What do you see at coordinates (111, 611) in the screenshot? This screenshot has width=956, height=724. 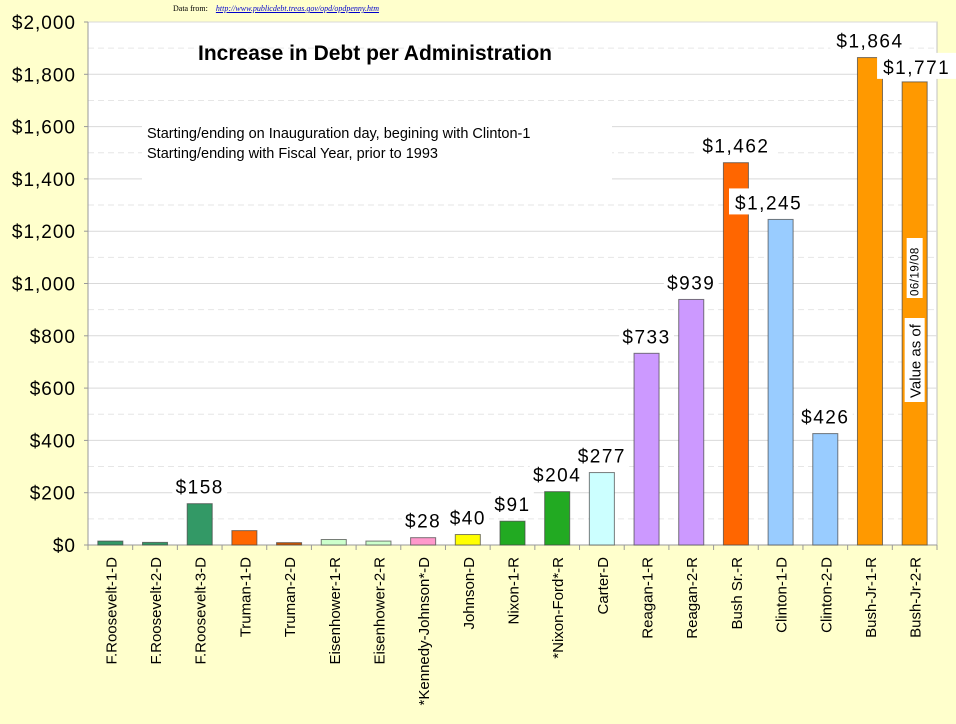 I see `x-tick-label: F.Roosevelt-1-D` at bounding box center [111, 611].